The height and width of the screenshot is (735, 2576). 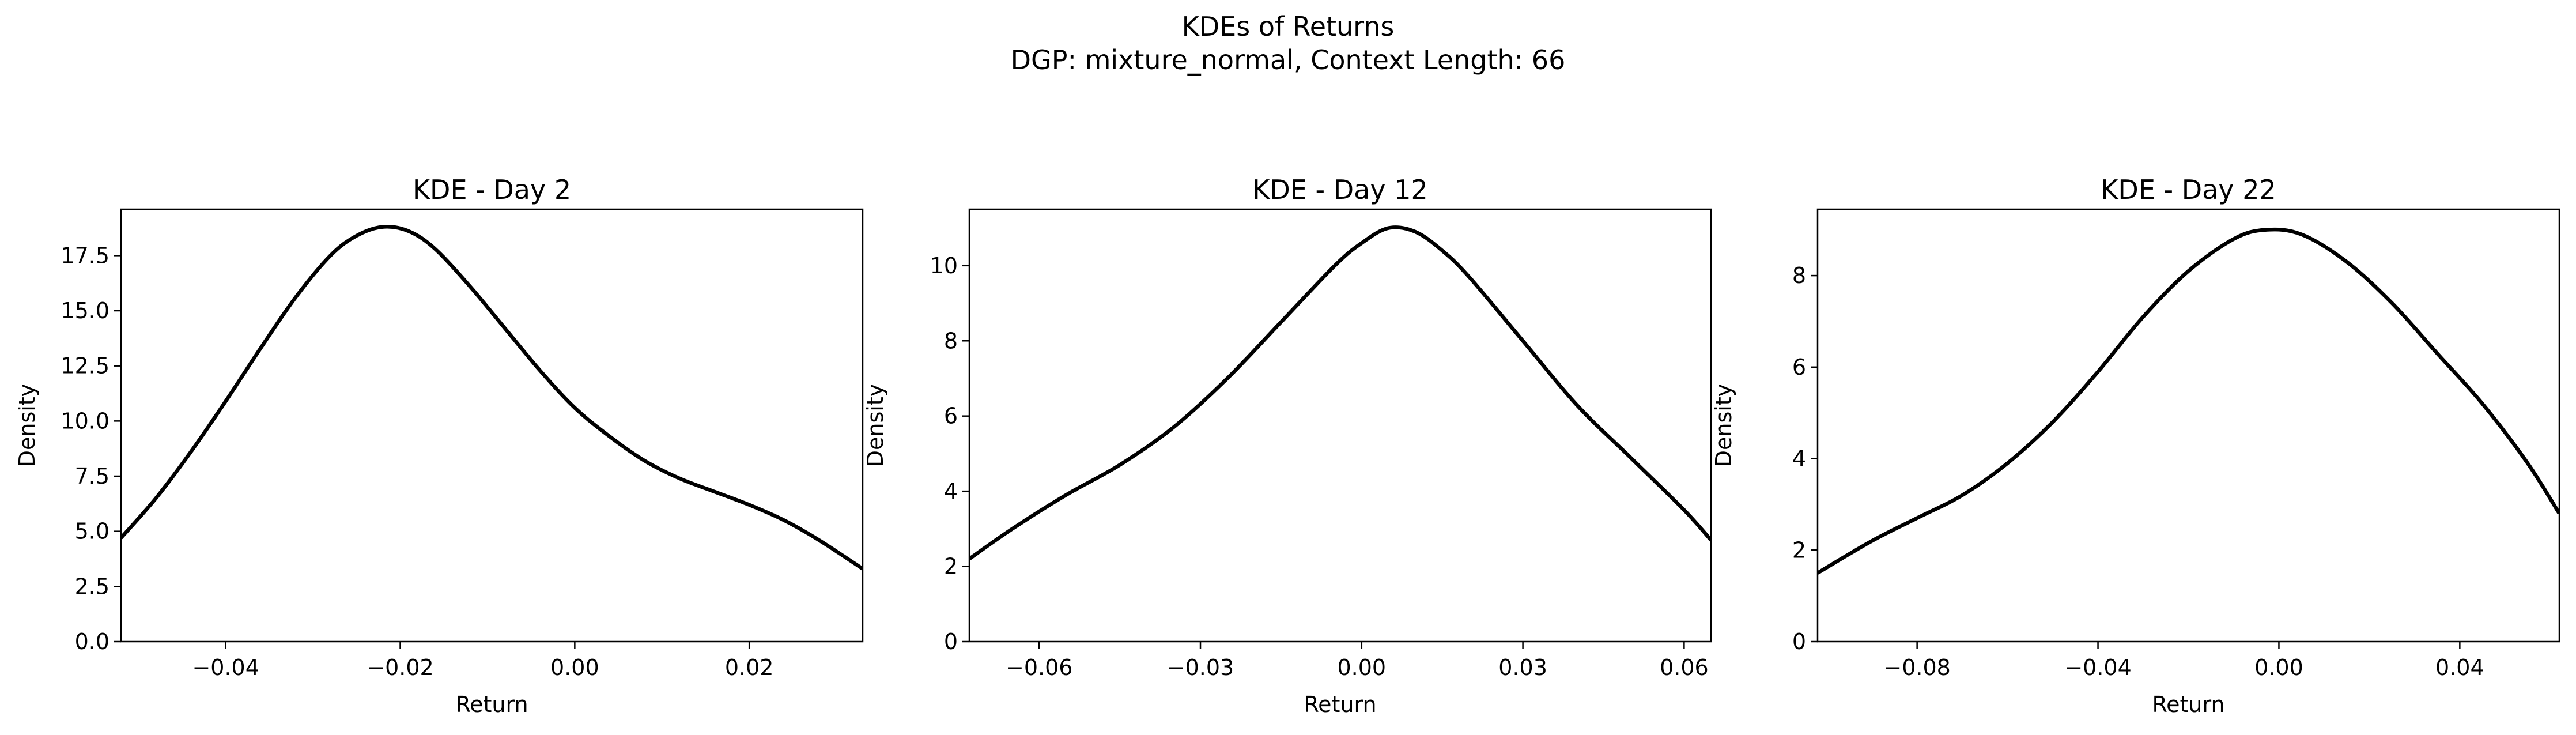 I want to click on y-tick-label-2-3: 6, so click(x=951, y=416).